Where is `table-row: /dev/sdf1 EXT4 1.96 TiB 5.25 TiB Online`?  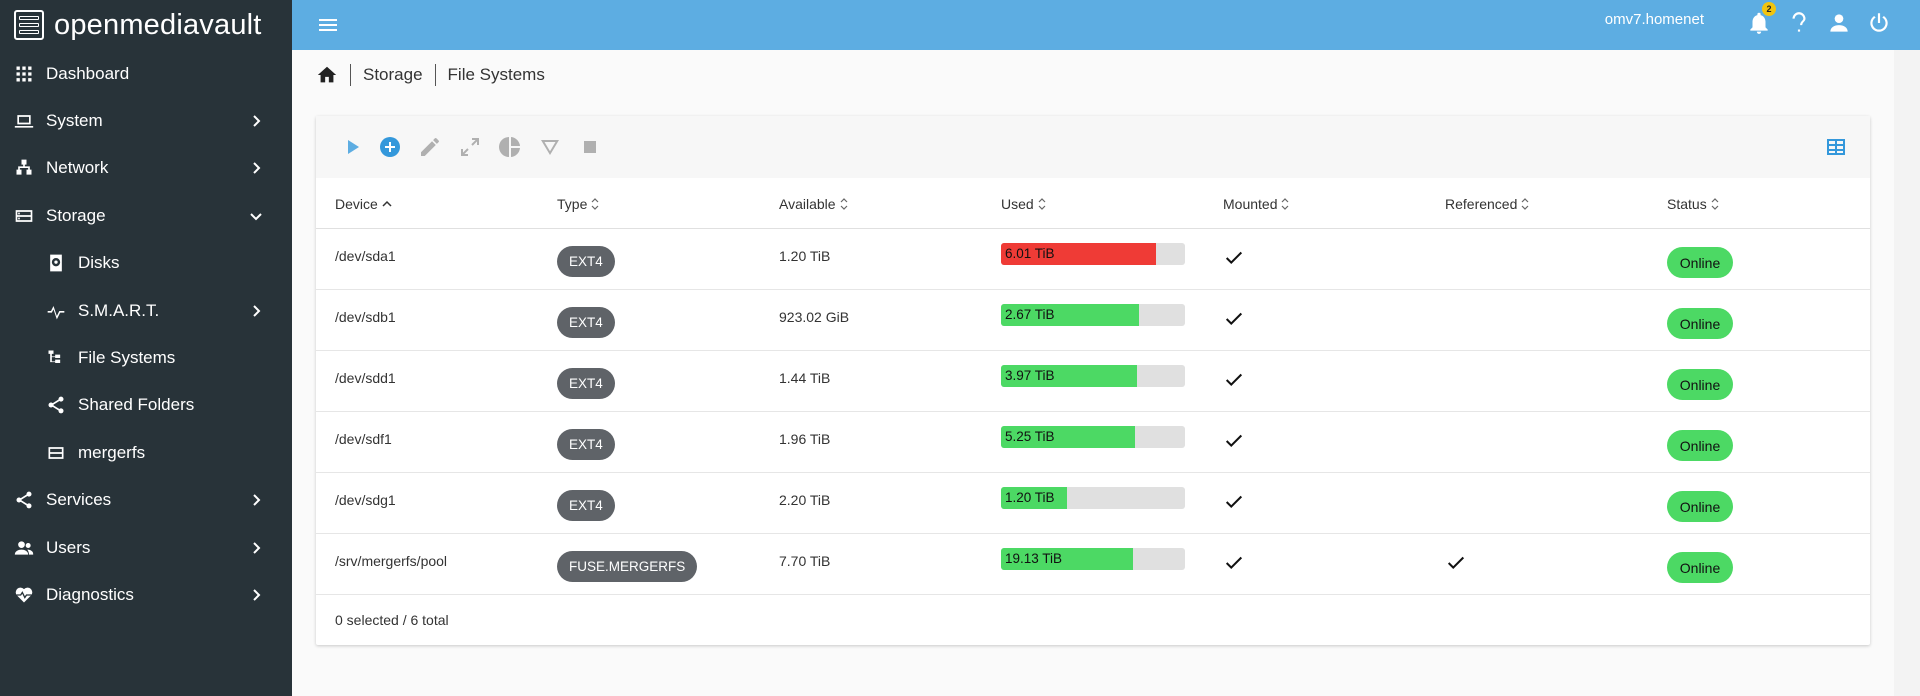
table-row: /dev/sdf1 EXT4 1.96 TiB 5.25 TiB Online is located at coordinates (1093, 442).